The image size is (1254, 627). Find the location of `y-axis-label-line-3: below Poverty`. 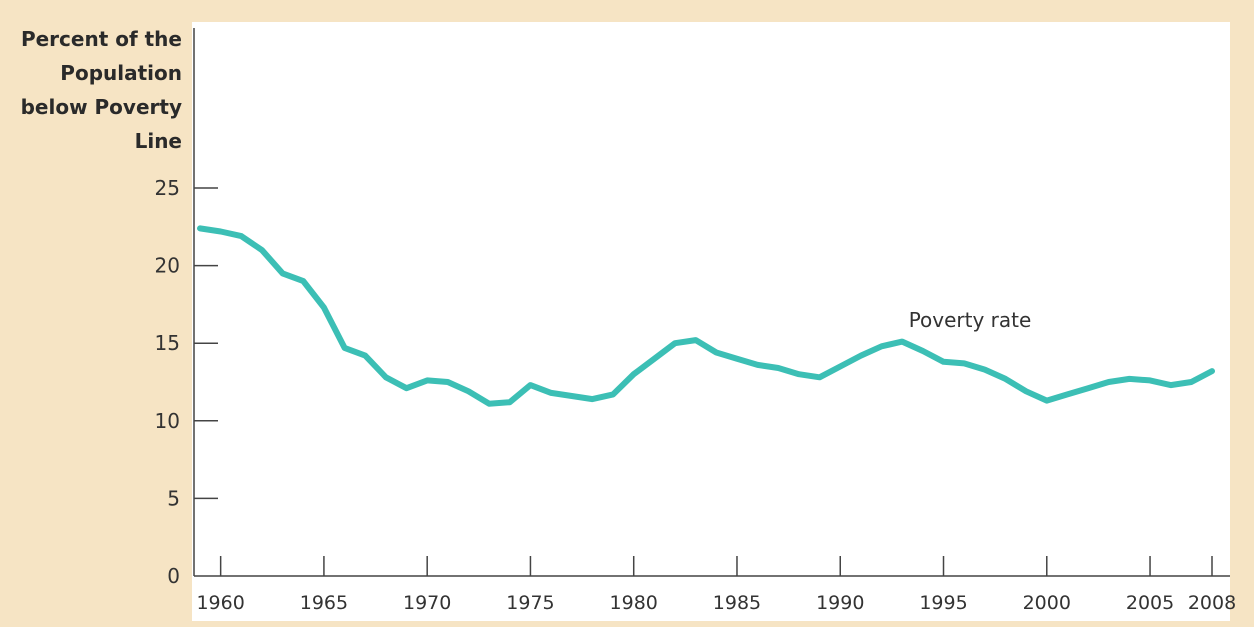

y-axis-label-line-3: below Poverty is located at coordinates (101, 107).